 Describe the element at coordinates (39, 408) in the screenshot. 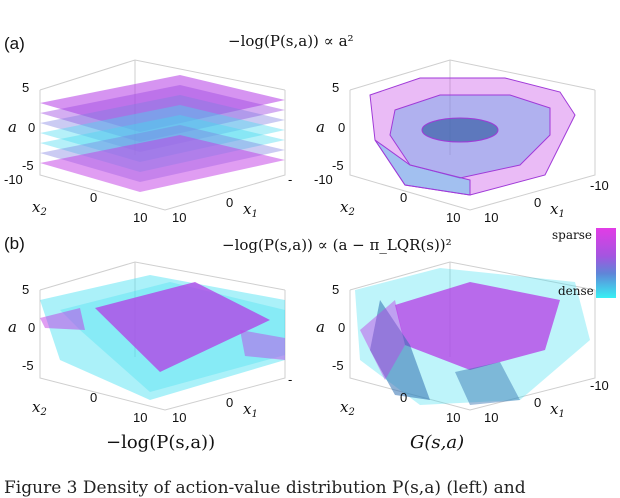

I see `axis-b-left-x2: x2` at that location.